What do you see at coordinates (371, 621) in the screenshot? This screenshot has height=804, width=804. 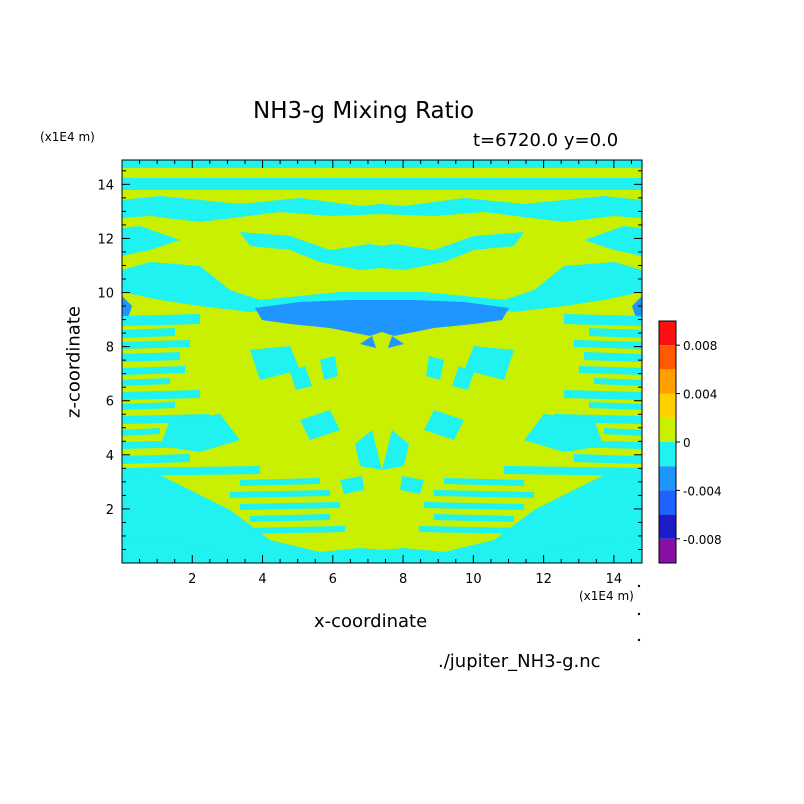 I see `x-axis-label: x-coordinate` at bounding box center [371, 621].